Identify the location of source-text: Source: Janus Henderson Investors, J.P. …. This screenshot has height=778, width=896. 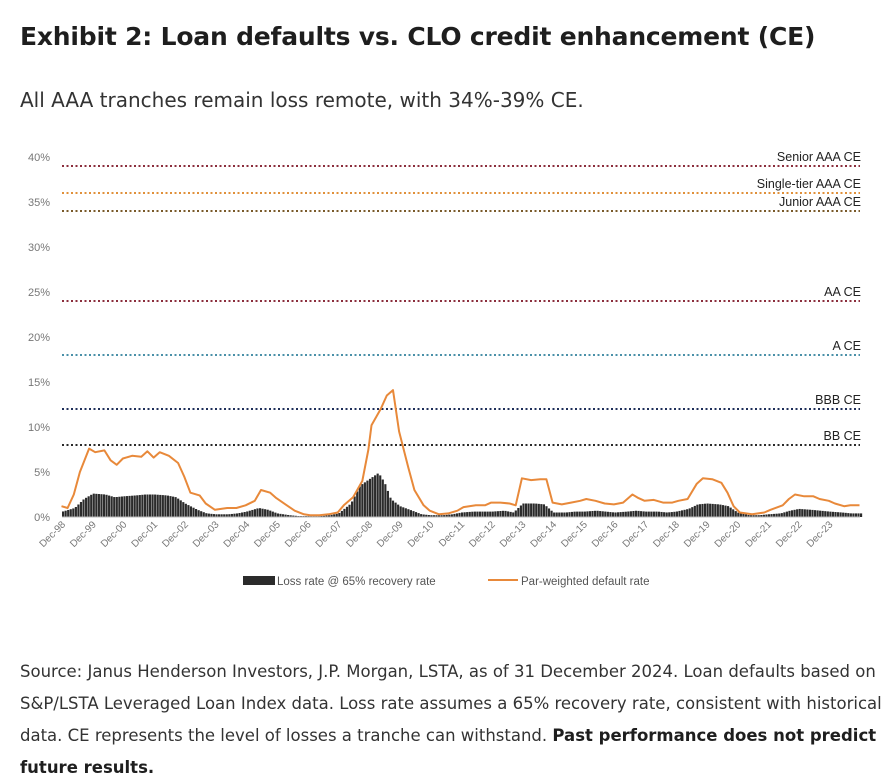
(451, 703).